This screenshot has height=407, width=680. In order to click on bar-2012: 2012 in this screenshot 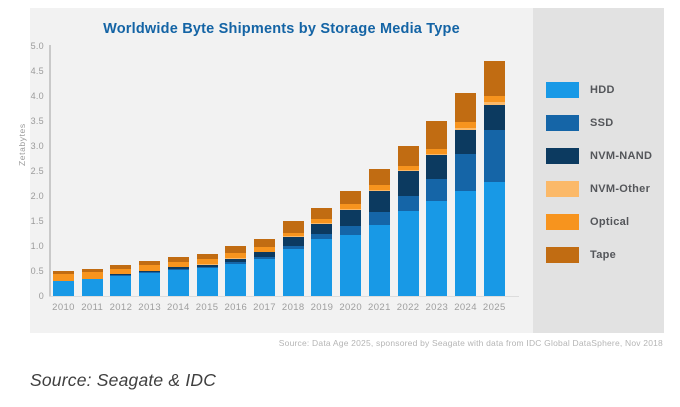, I will do `click(121, 179)`.